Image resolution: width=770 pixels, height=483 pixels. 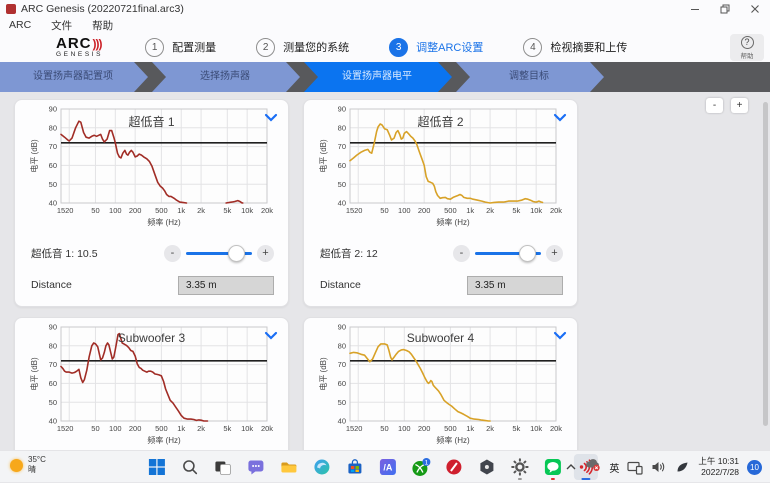 I want to click on step-4-review-upload: 4 检视摘要和上传, so click(x=575, y=47).